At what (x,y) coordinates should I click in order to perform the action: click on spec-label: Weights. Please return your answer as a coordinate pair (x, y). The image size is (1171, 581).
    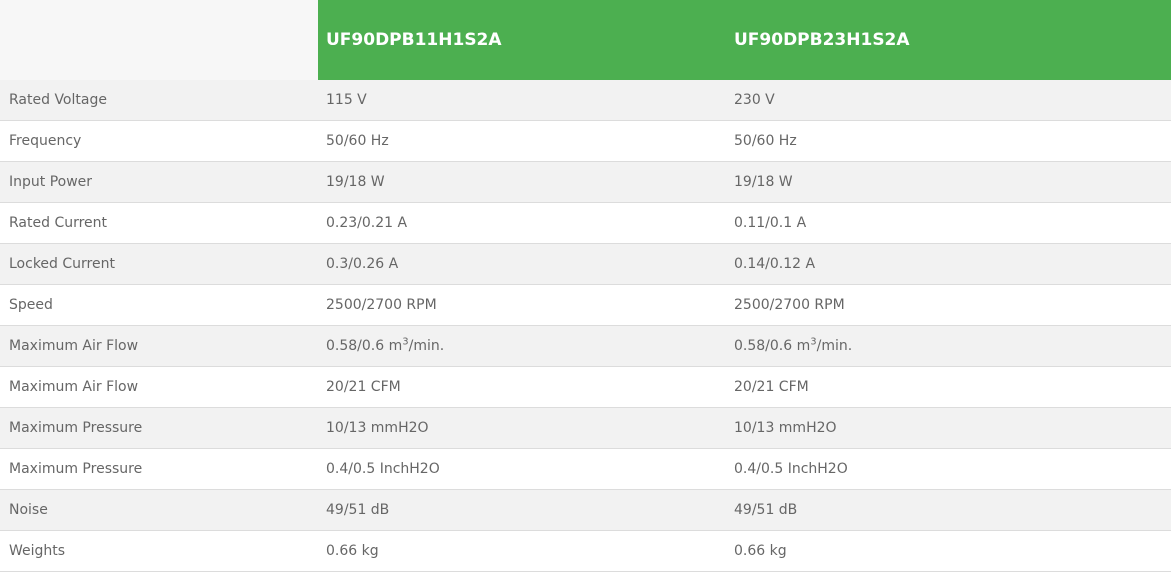
    Looking at the image, I should click on (159, 551).